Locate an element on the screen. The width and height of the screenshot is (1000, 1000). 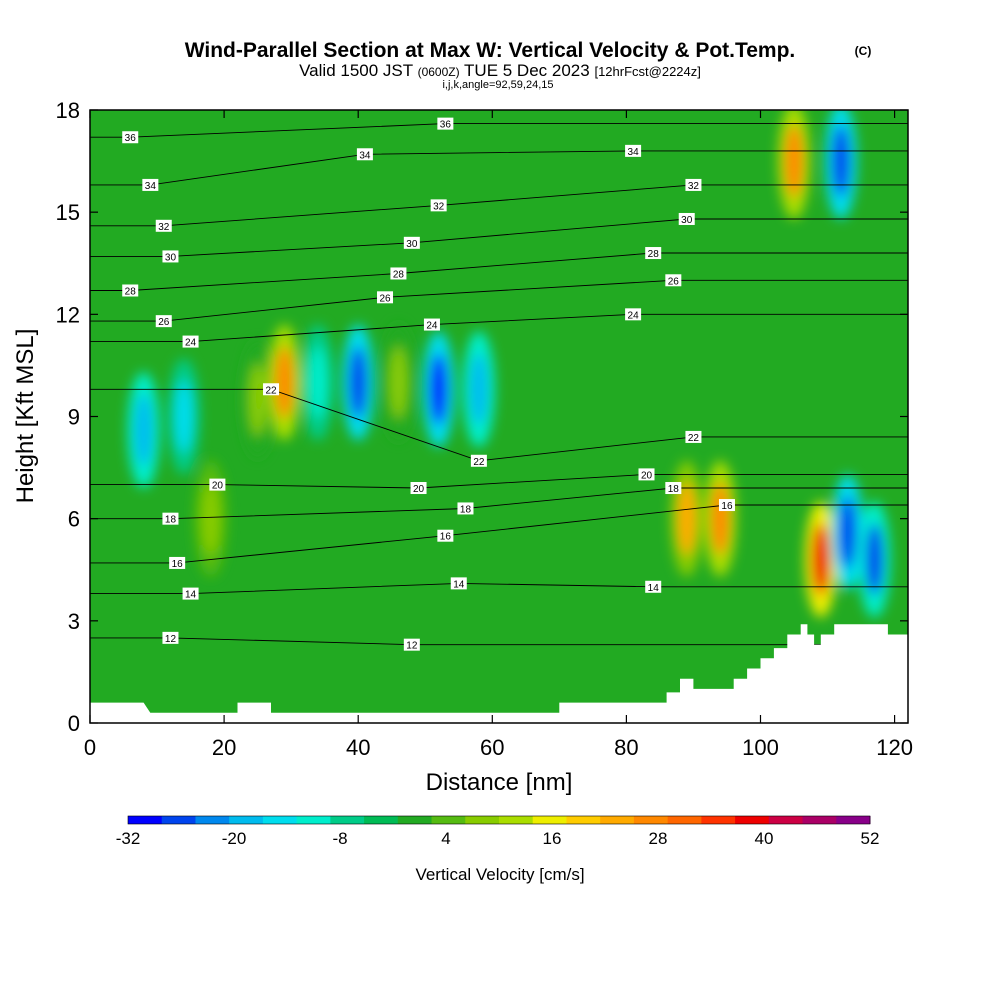
y-tick-label: 0 is located at coordinates (74, 723).